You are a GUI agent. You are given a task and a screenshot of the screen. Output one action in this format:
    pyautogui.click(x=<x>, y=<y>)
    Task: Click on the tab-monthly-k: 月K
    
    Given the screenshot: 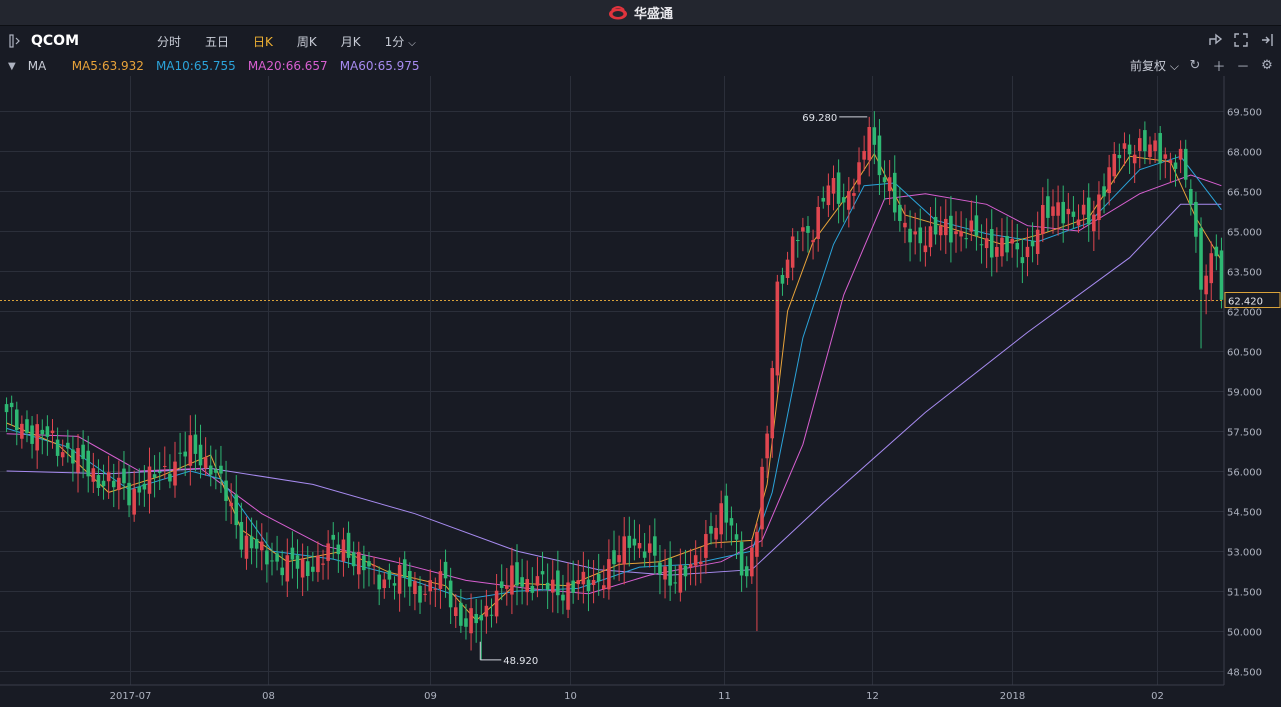 What is the action you would take?
    pyautogui.click(x=350, y=41)
    